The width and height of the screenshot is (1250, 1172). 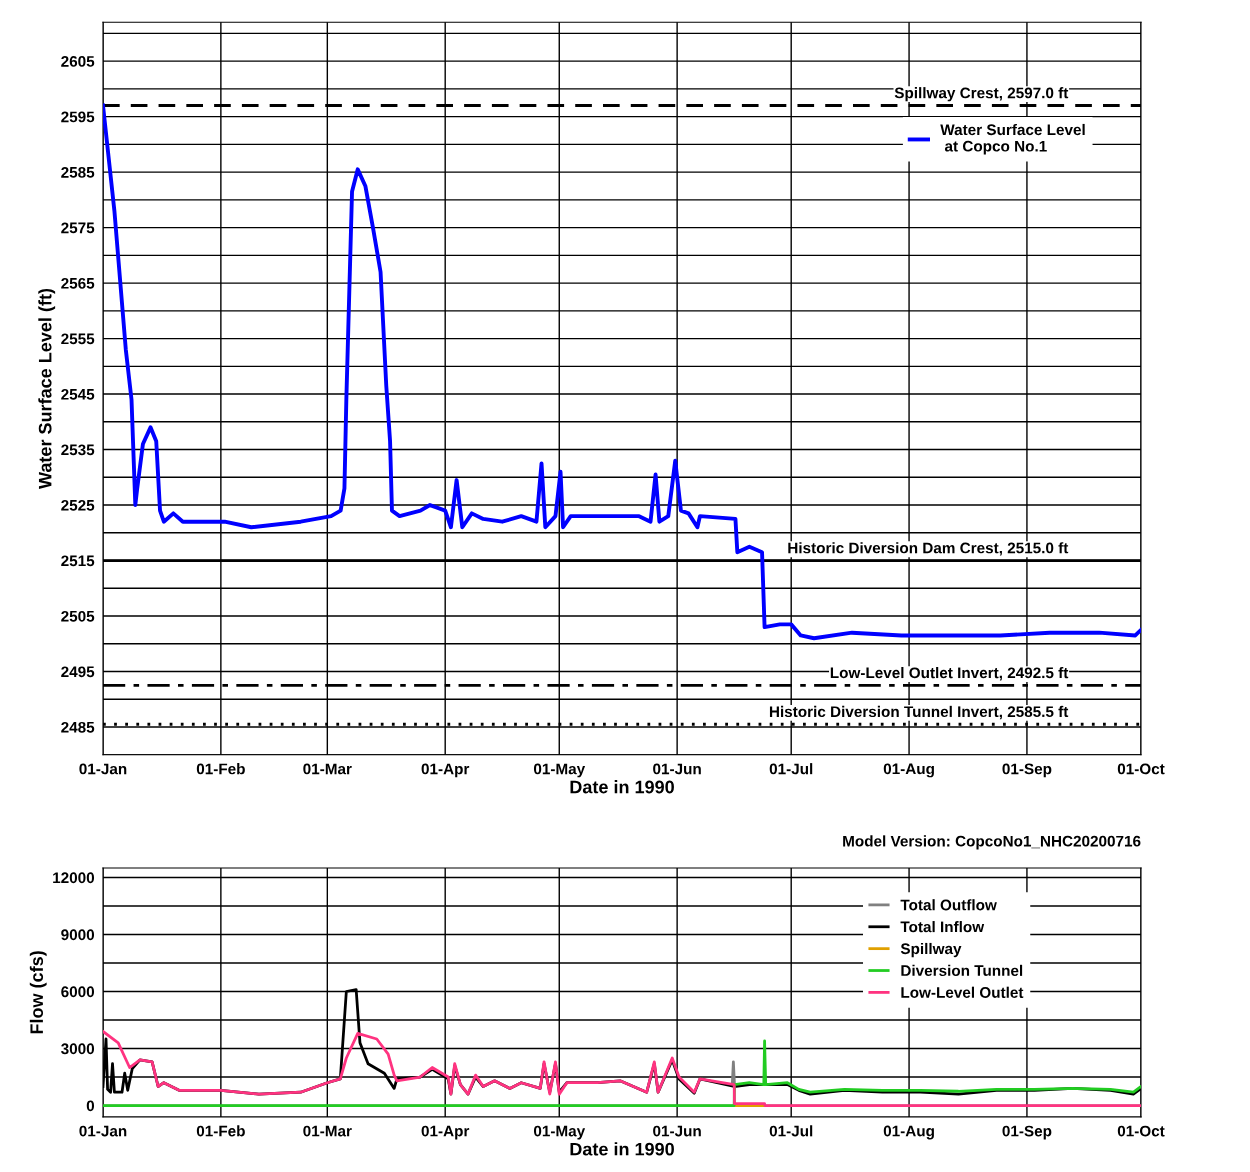 I want to click on y-tick-label: 2545, so click(x=78, y=394).